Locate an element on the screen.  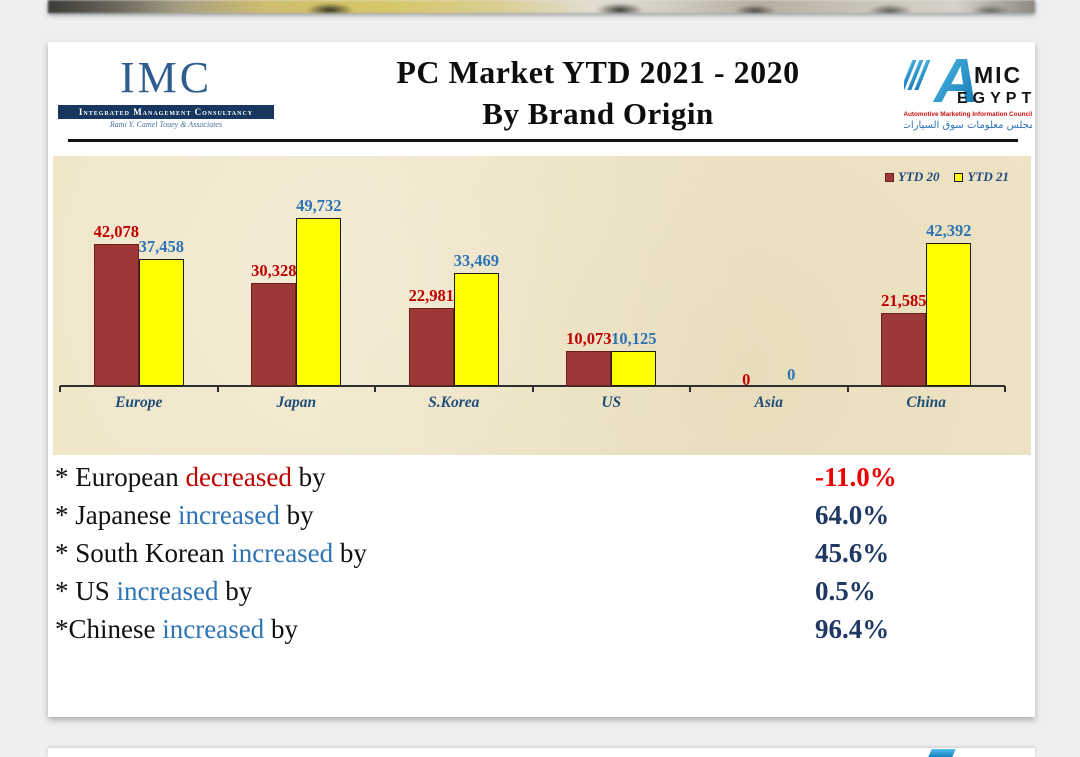
bullet-subject: Chinese is located at coordinates (115, 629).